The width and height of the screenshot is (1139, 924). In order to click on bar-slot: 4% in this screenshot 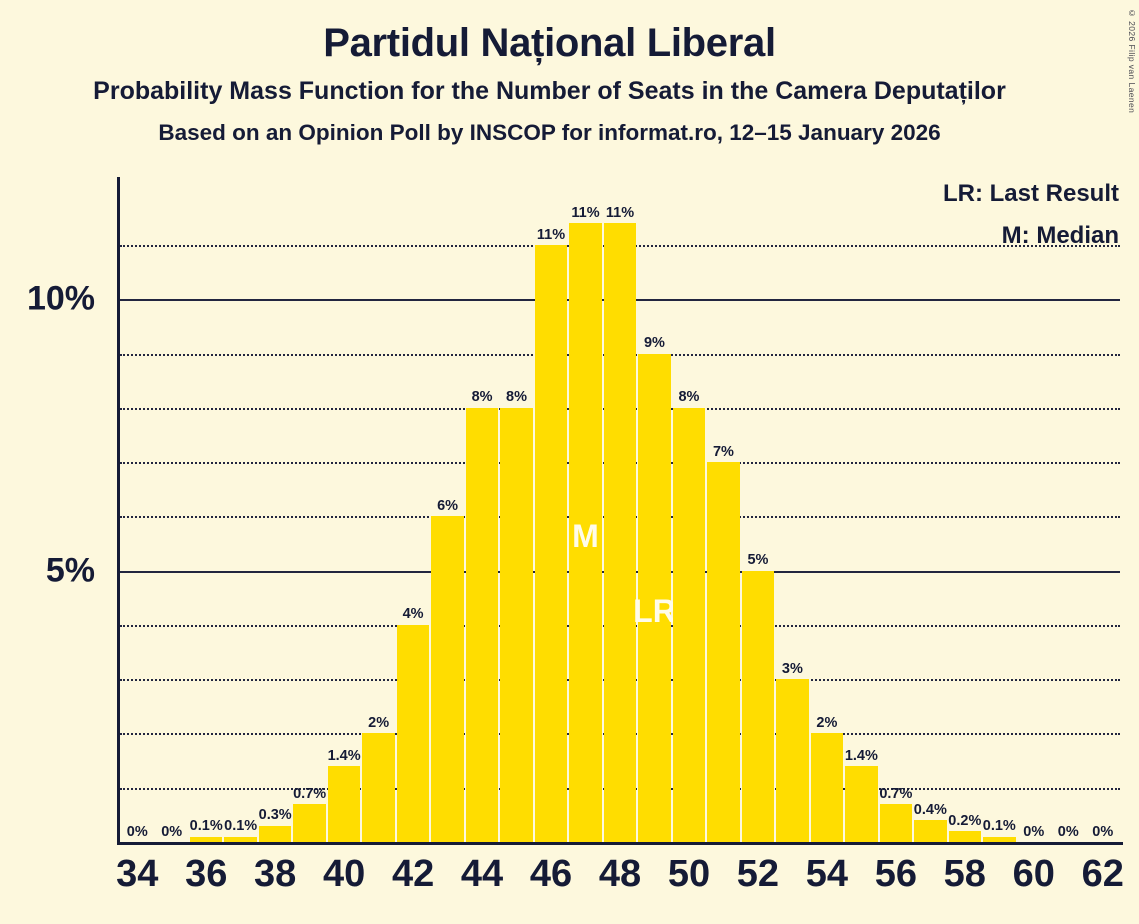, I will do `click(413, 511)`.